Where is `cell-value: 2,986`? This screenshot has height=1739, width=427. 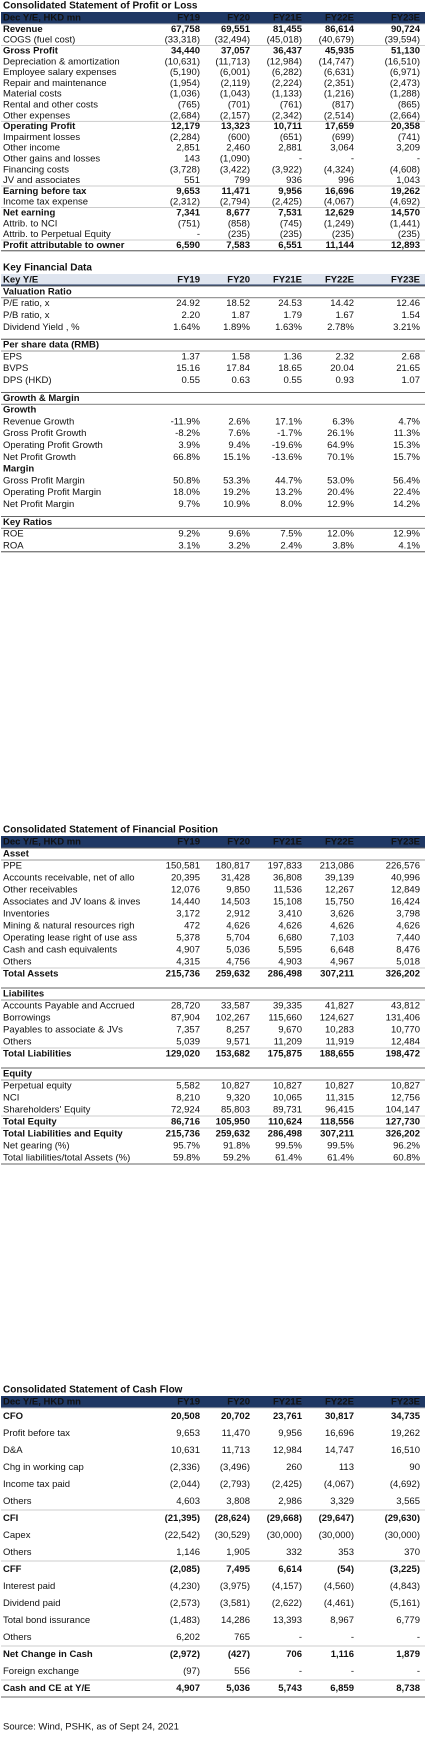 cell-value: 2,986 is located at coordinates (290, 1501).